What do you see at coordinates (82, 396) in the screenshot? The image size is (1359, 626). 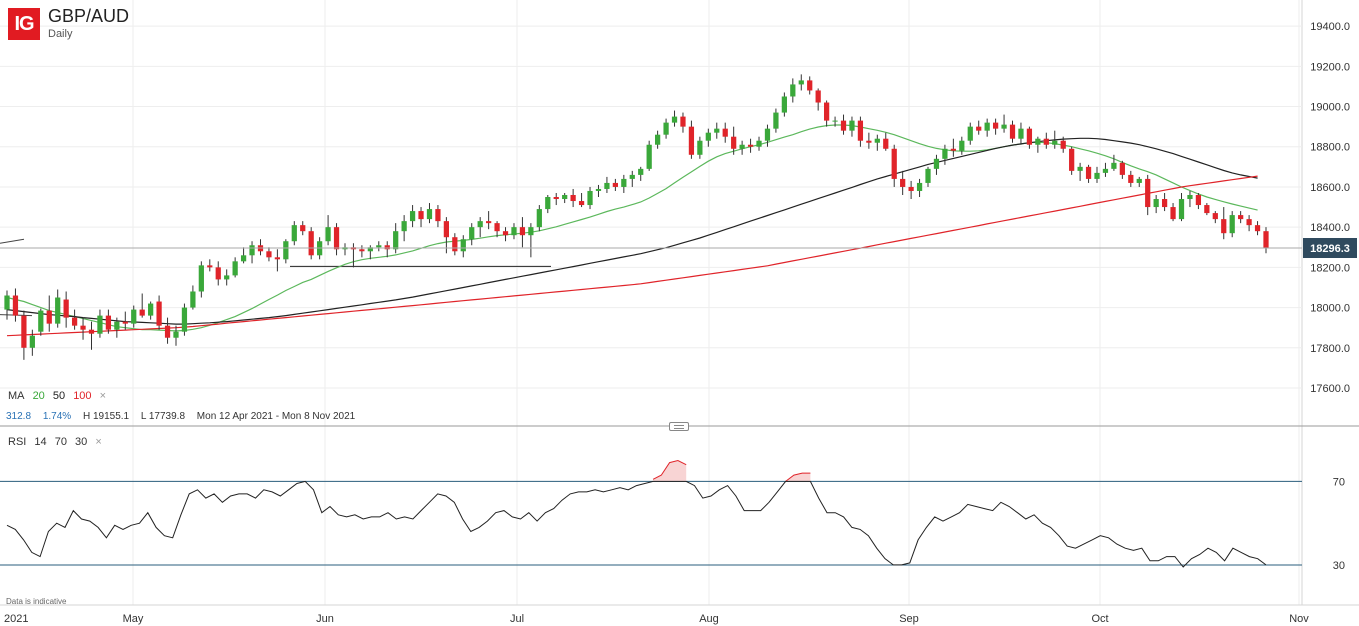 I see `ma-period-100: 100` at bounding box center [82, 396].